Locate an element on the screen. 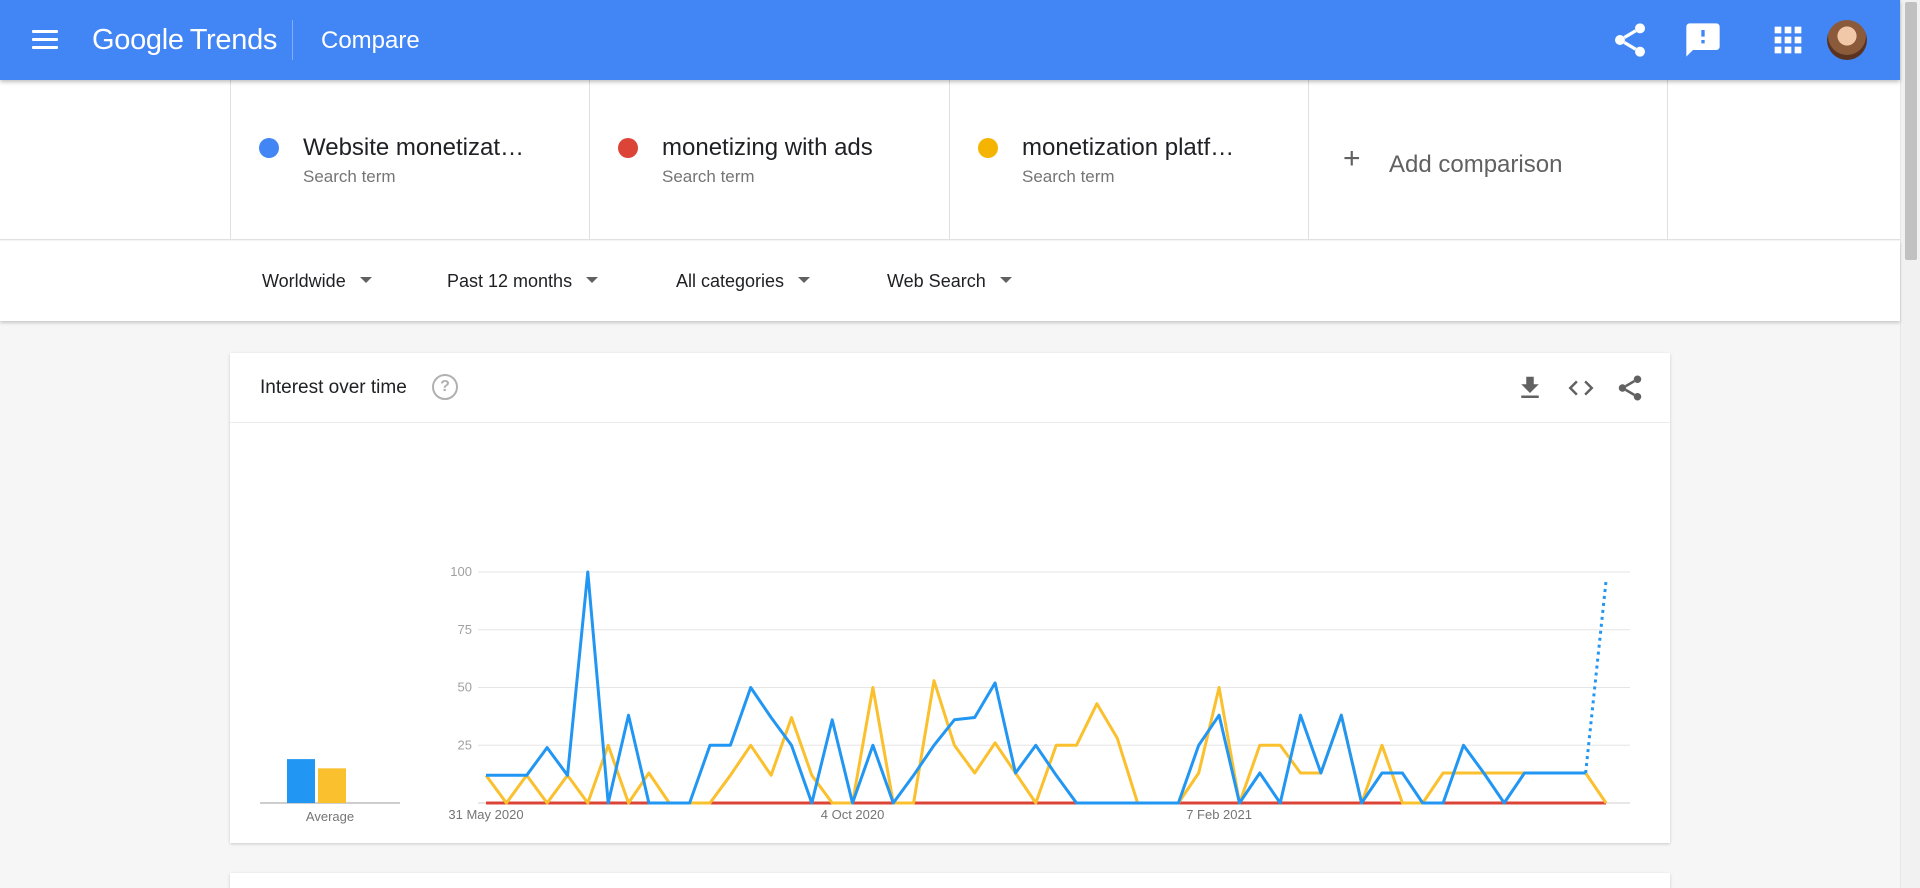  add-comparison-label: Add comparison is located at coordinates (1476, 164).